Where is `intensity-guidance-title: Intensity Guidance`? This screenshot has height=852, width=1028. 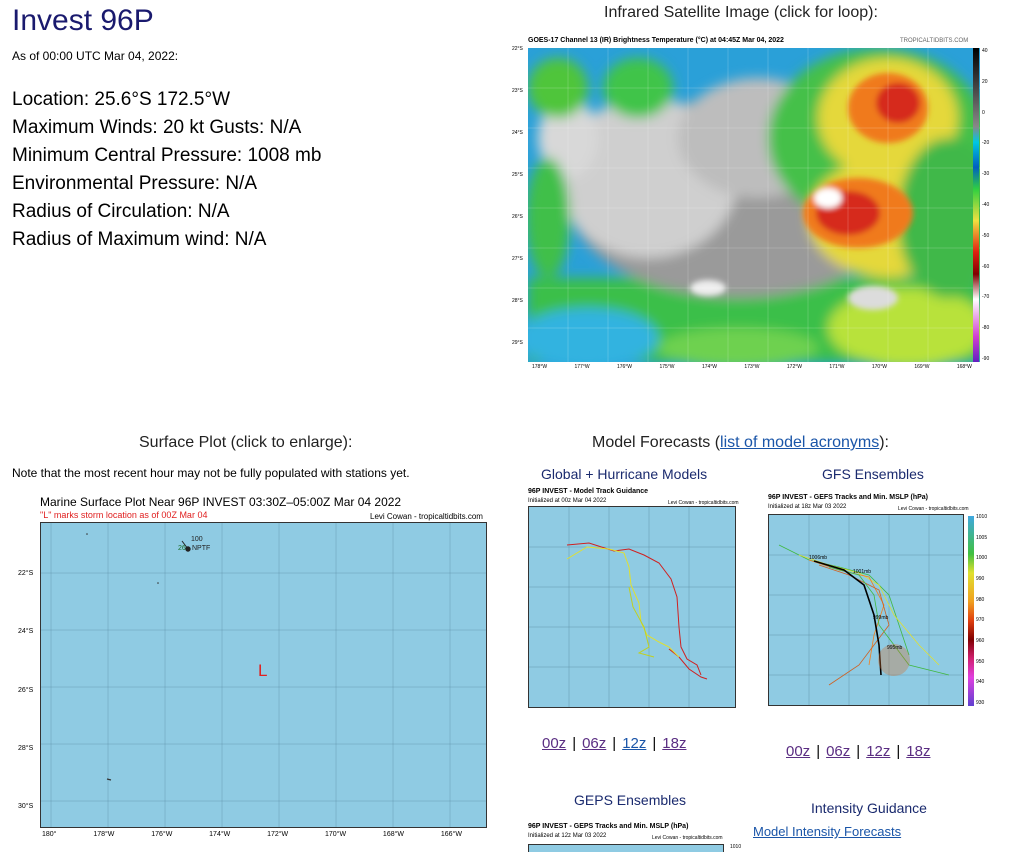
intensity-guidance-title: Intensity Guidance is located at coordinates (869, 808).